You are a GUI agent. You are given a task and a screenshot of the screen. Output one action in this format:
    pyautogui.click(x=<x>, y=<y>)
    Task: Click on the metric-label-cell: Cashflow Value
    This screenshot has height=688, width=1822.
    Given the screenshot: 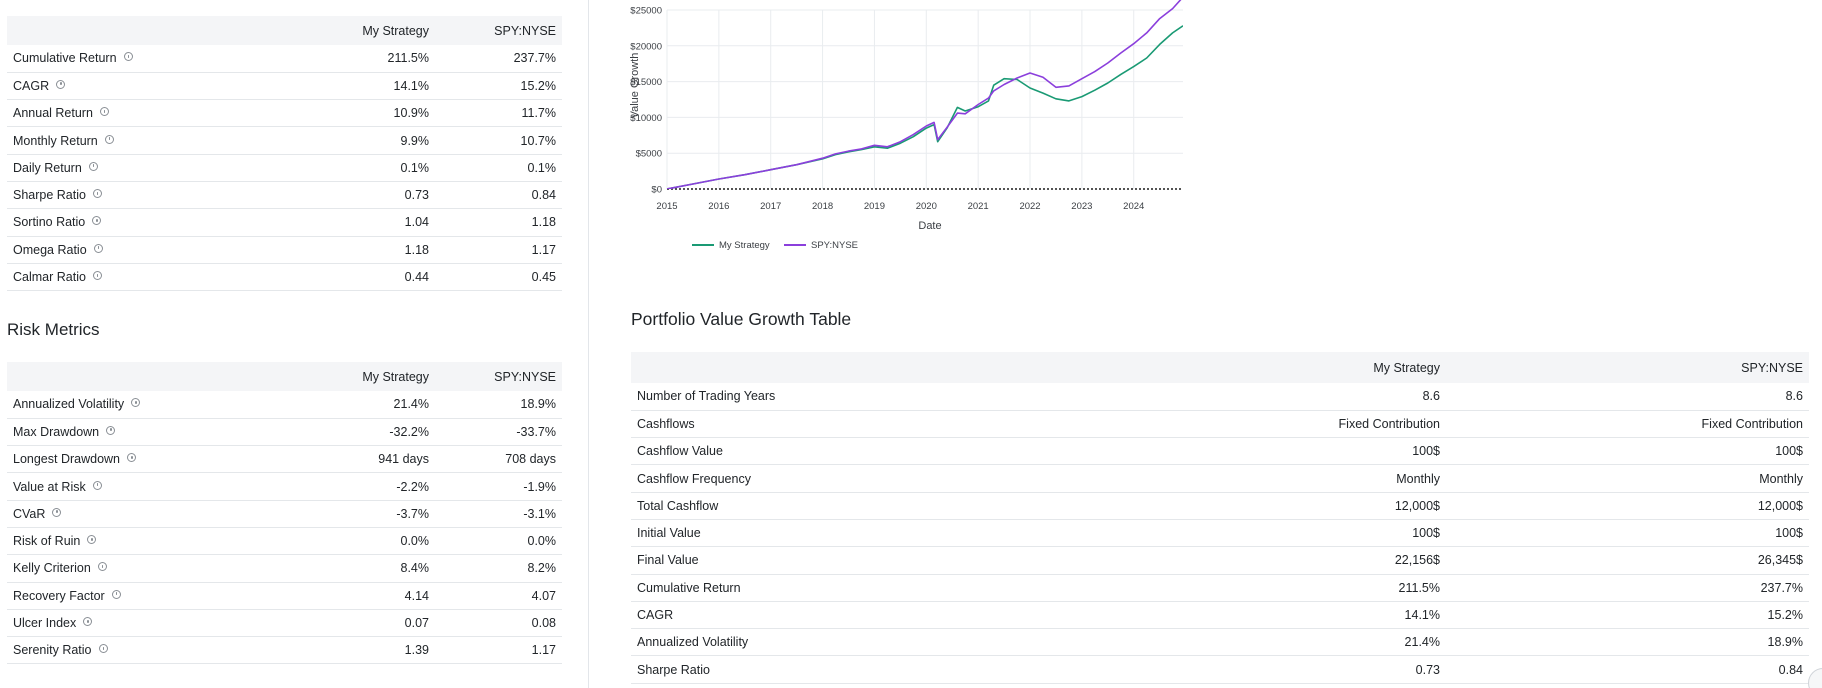 What is the action you would take?
    pyautogui.click(x=857, y=451)
    